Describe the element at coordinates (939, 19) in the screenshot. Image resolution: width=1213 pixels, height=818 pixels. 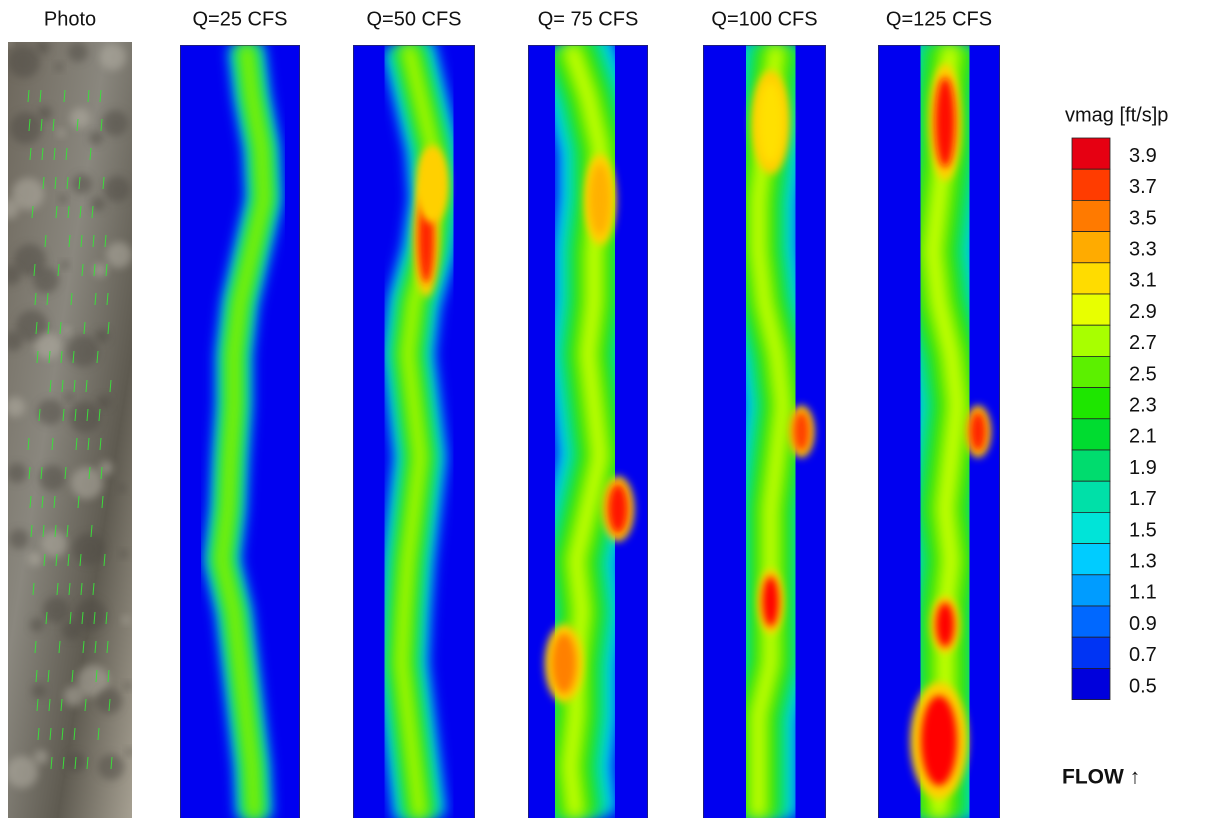
I see `panel-title: Q=125 CFS` at that location.